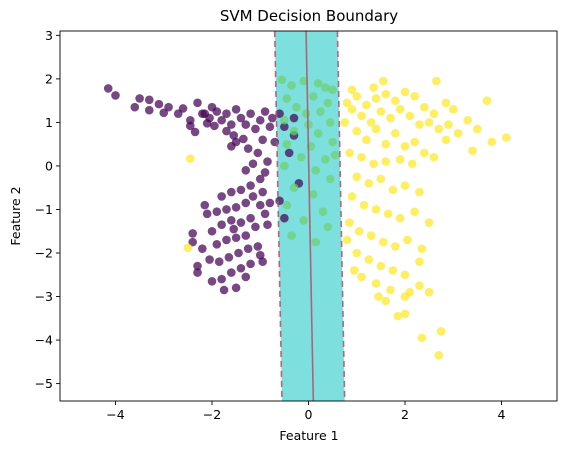  I want to click on x-tick-label: 0, so click(309, 414).